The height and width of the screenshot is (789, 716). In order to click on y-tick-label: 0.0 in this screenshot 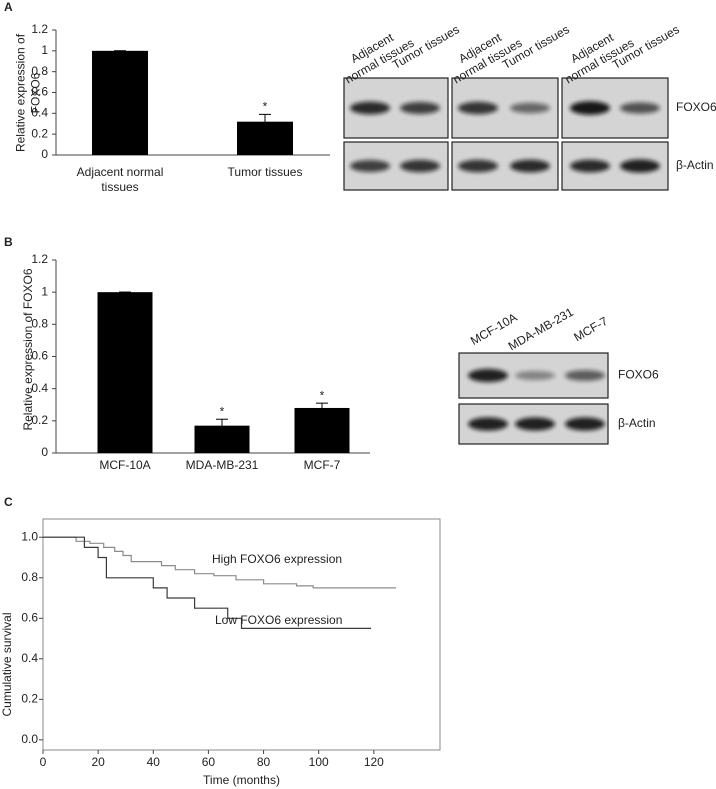, I will do `click(29, 739)`.